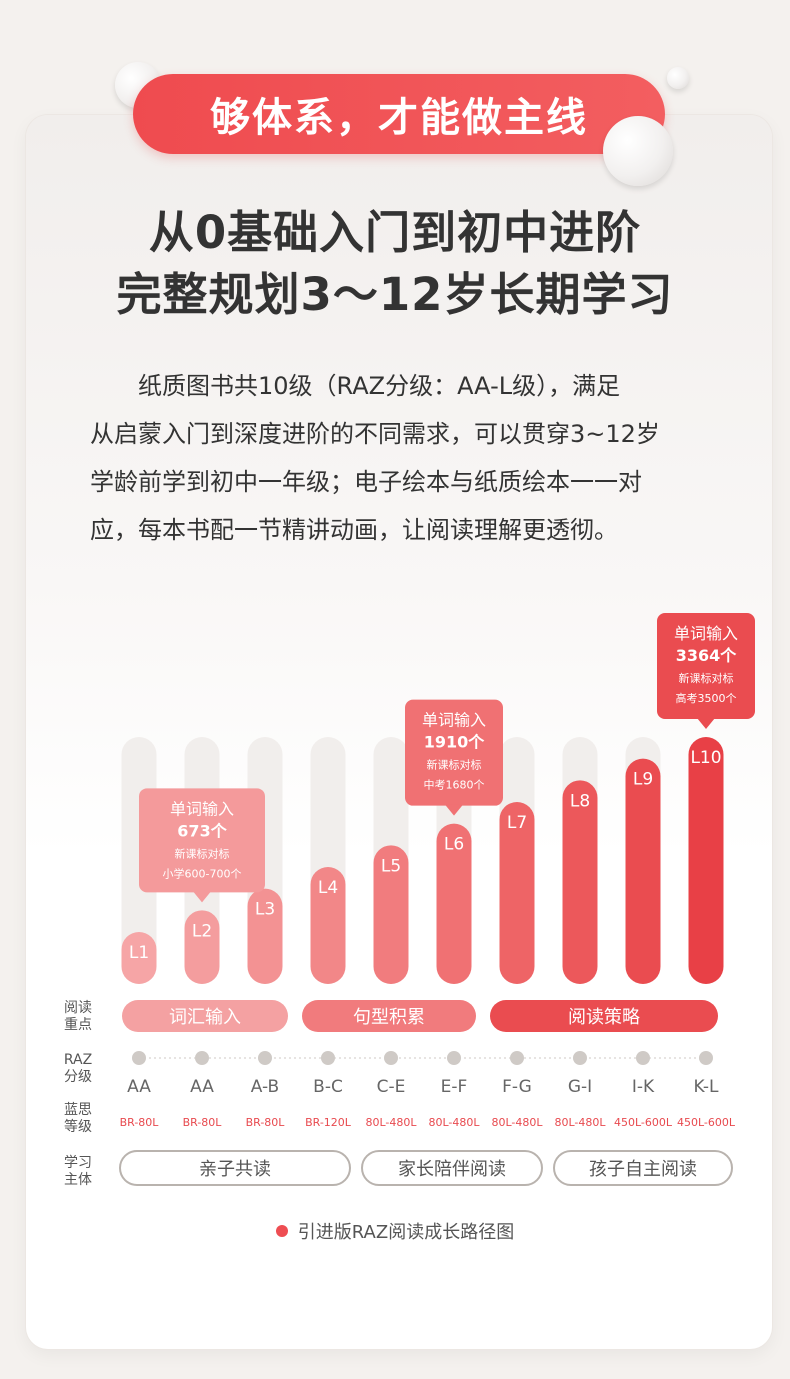  Describe the element at coordinates (375, 434) in the screenshot. I see `description-line: 从启蒙入门到深度进阶的不同需求，可以贯穿3~12岁` at that location.